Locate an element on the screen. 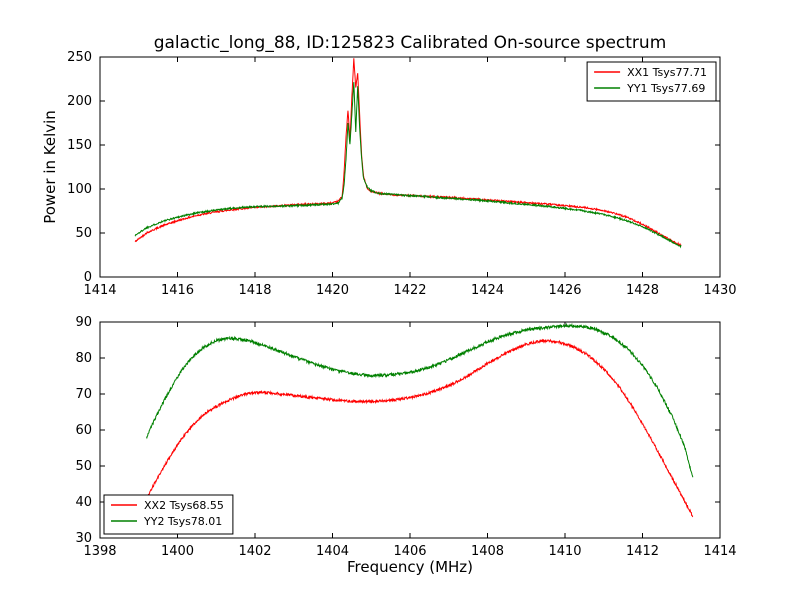  y-tick-label: 30 is located at coordinates (83, 538).